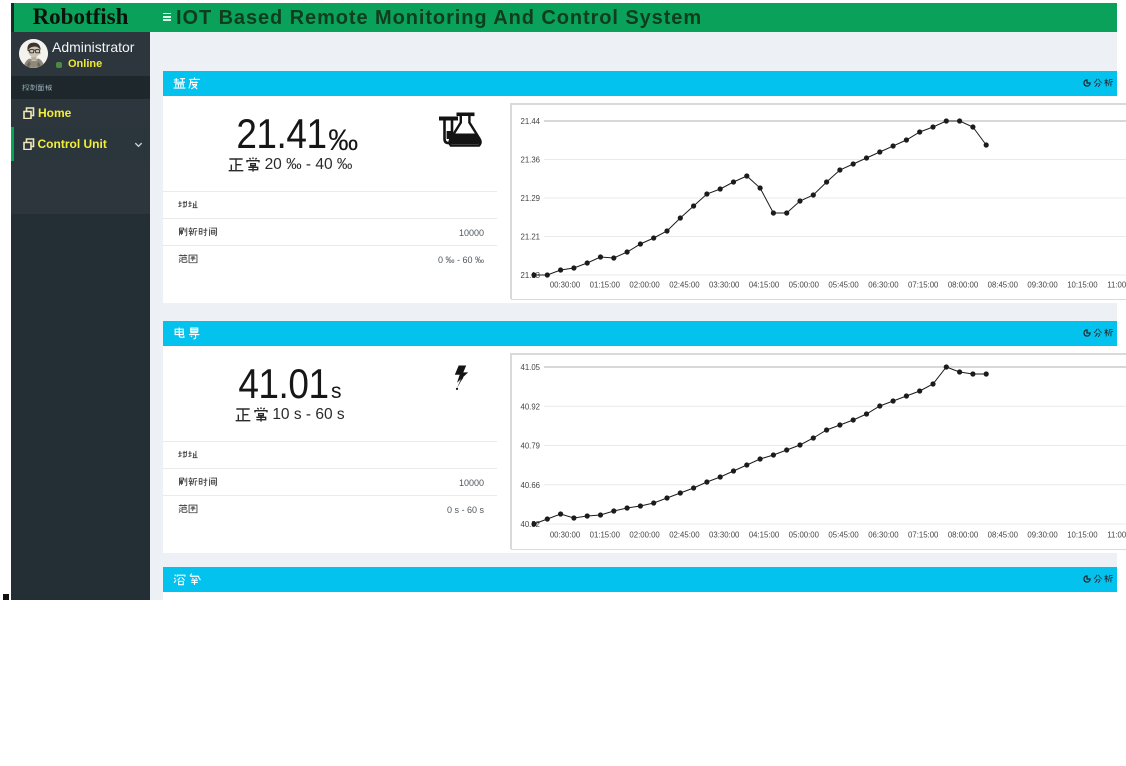 The height and width of the screenshot is (766, 1126). What do you see at coordinates (530, 446) in the screenshot?
I see `svg-text: 40.79` at bounding box center [530, 446].